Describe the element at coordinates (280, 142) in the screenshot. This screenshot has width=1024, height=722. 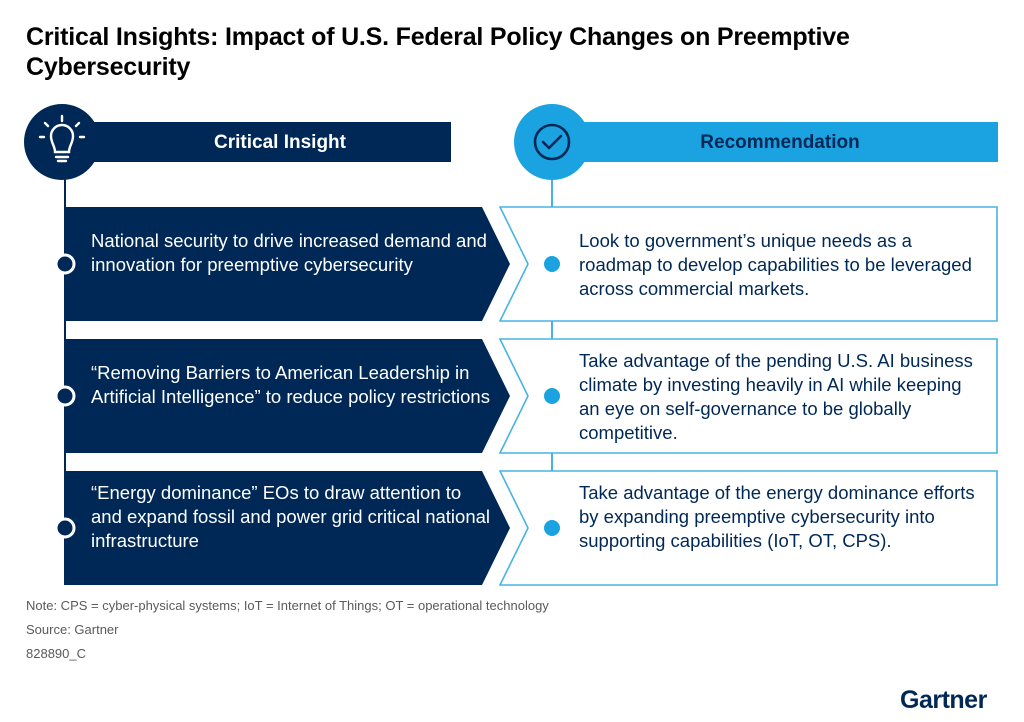
I see `insight-header-label: Critical Insight` at that location.